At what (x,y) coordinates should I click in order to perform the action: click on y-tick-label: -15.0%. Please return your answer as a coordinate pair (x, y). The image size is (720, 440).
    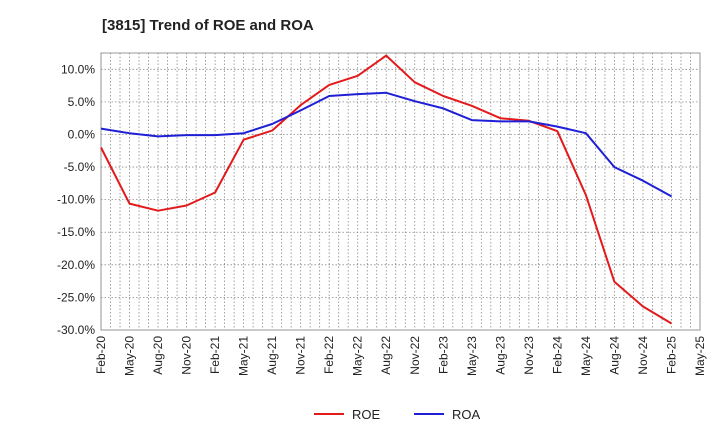
    Looking at the image, I should click on (76, 232).